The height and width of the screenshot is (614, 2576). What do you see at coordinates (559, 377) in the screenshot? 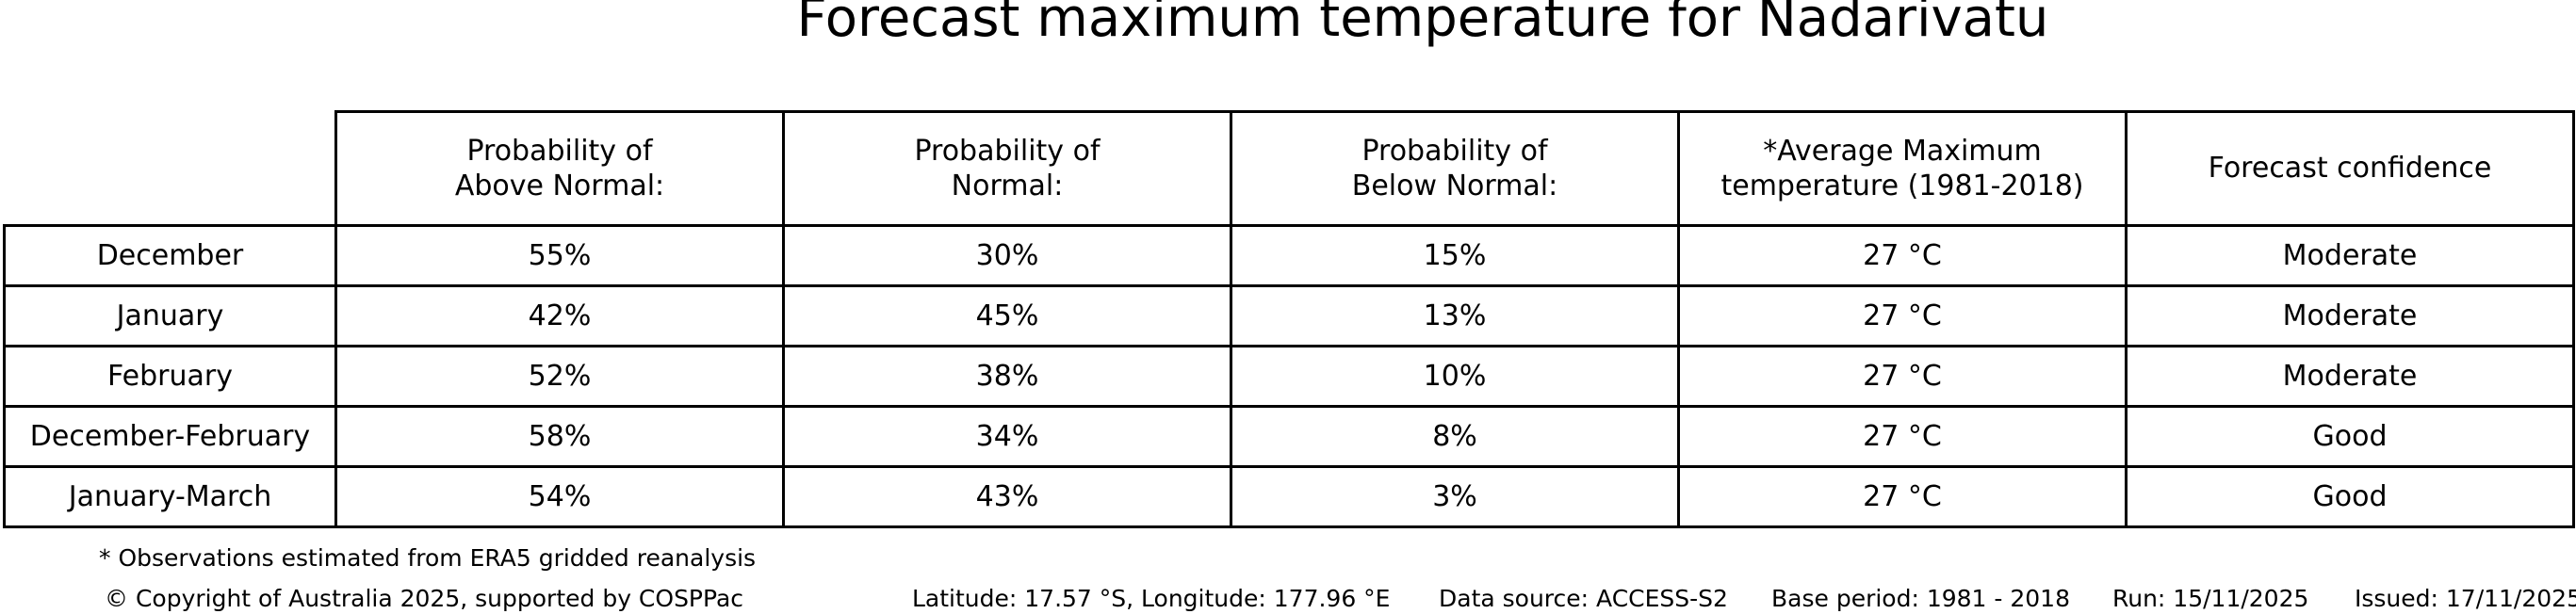
I see `cell-above-normal: 52%` at bounding box center [559, 377].